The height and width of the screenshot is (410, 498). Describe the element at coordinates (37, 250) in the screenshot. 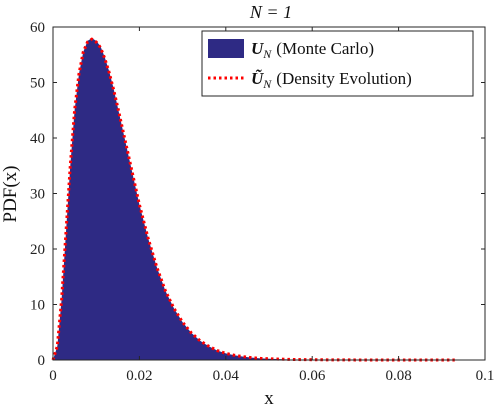

I see `y-tick-label: 20` at that location.